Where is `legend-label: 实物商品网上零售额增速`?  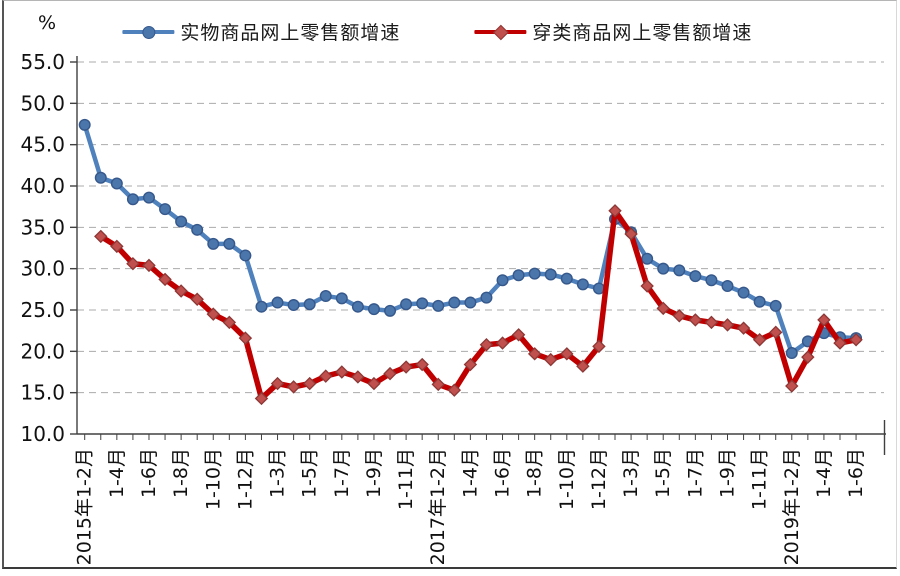 legend-label: 实物商品网上零售额增速 is located at coordinates (290, 33).